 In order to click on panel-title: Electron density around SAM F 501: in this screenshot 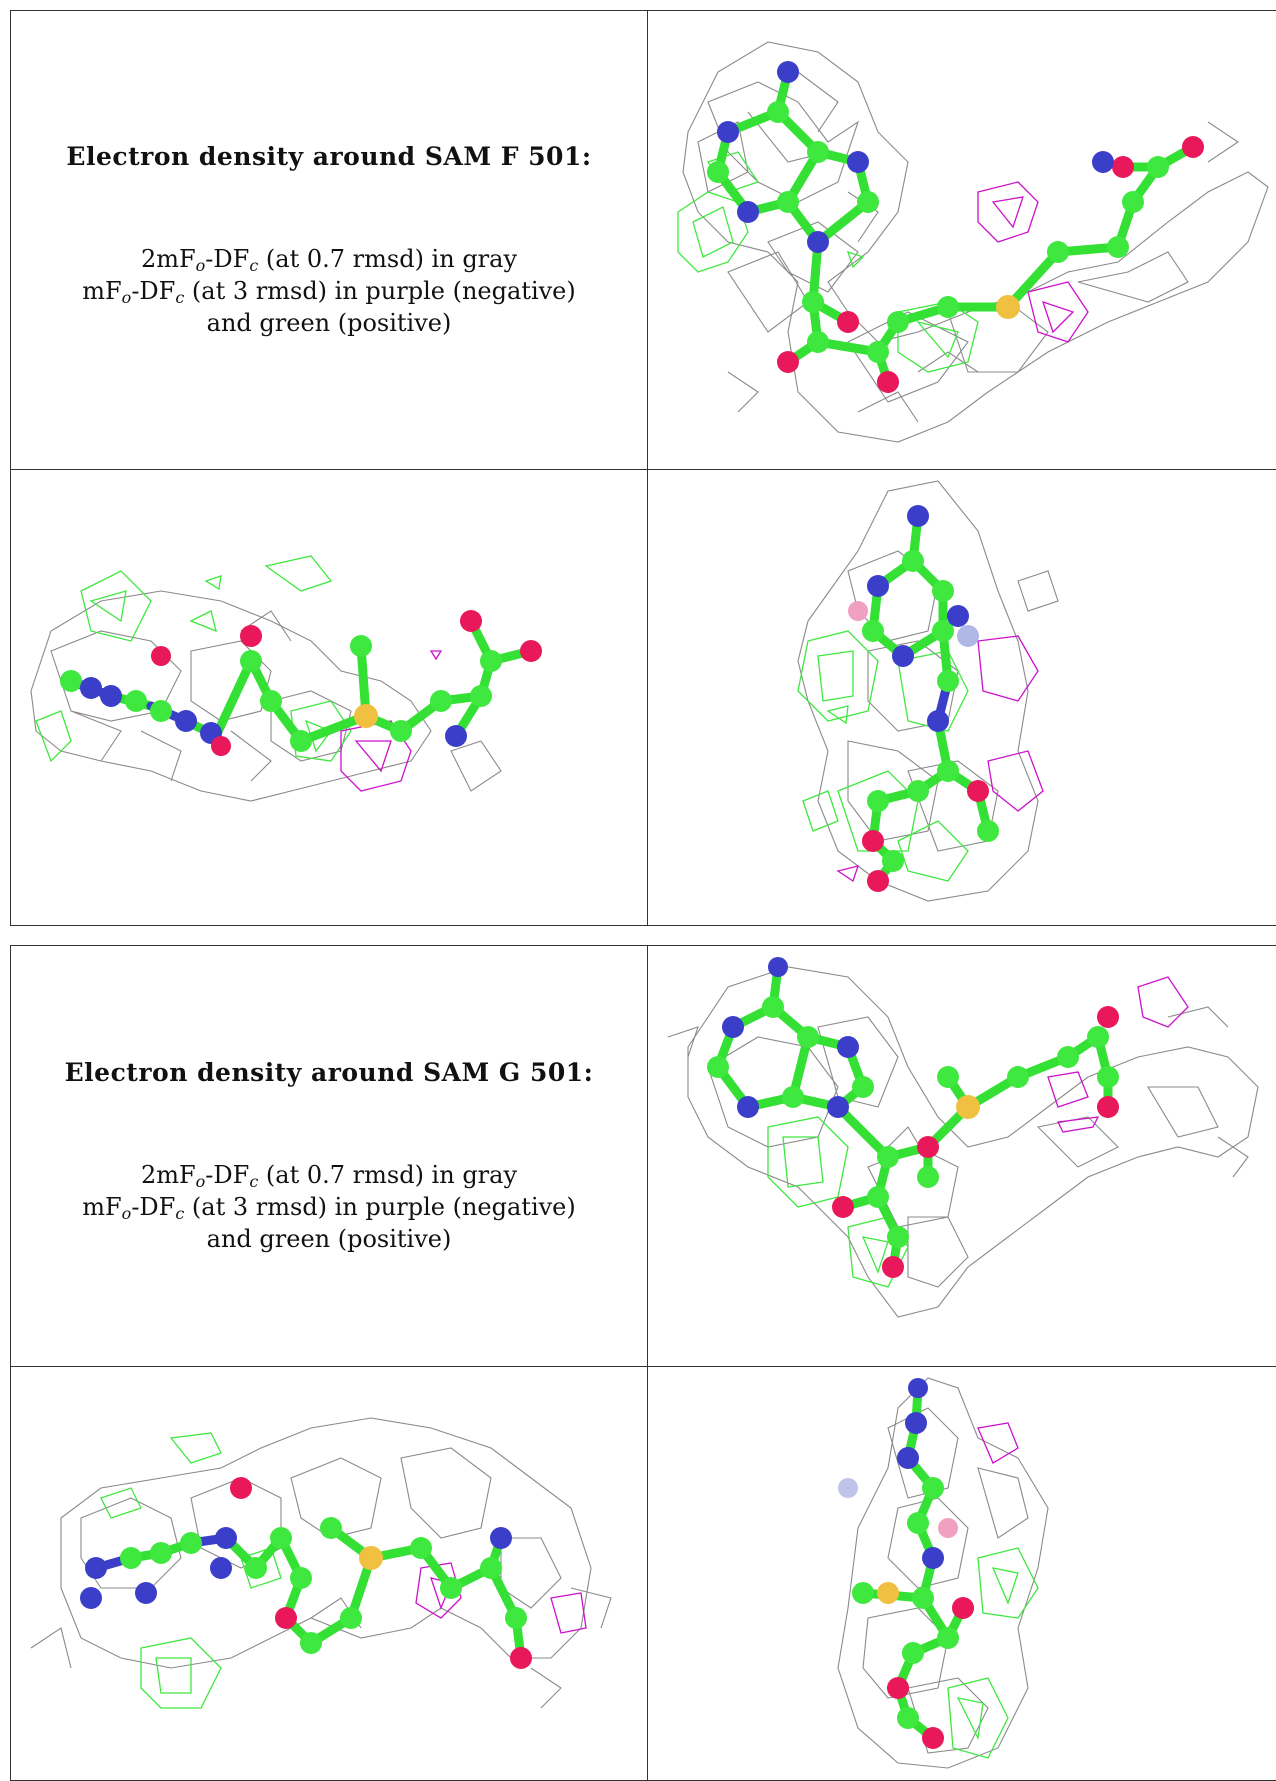, I will do `click(329, 156)`.